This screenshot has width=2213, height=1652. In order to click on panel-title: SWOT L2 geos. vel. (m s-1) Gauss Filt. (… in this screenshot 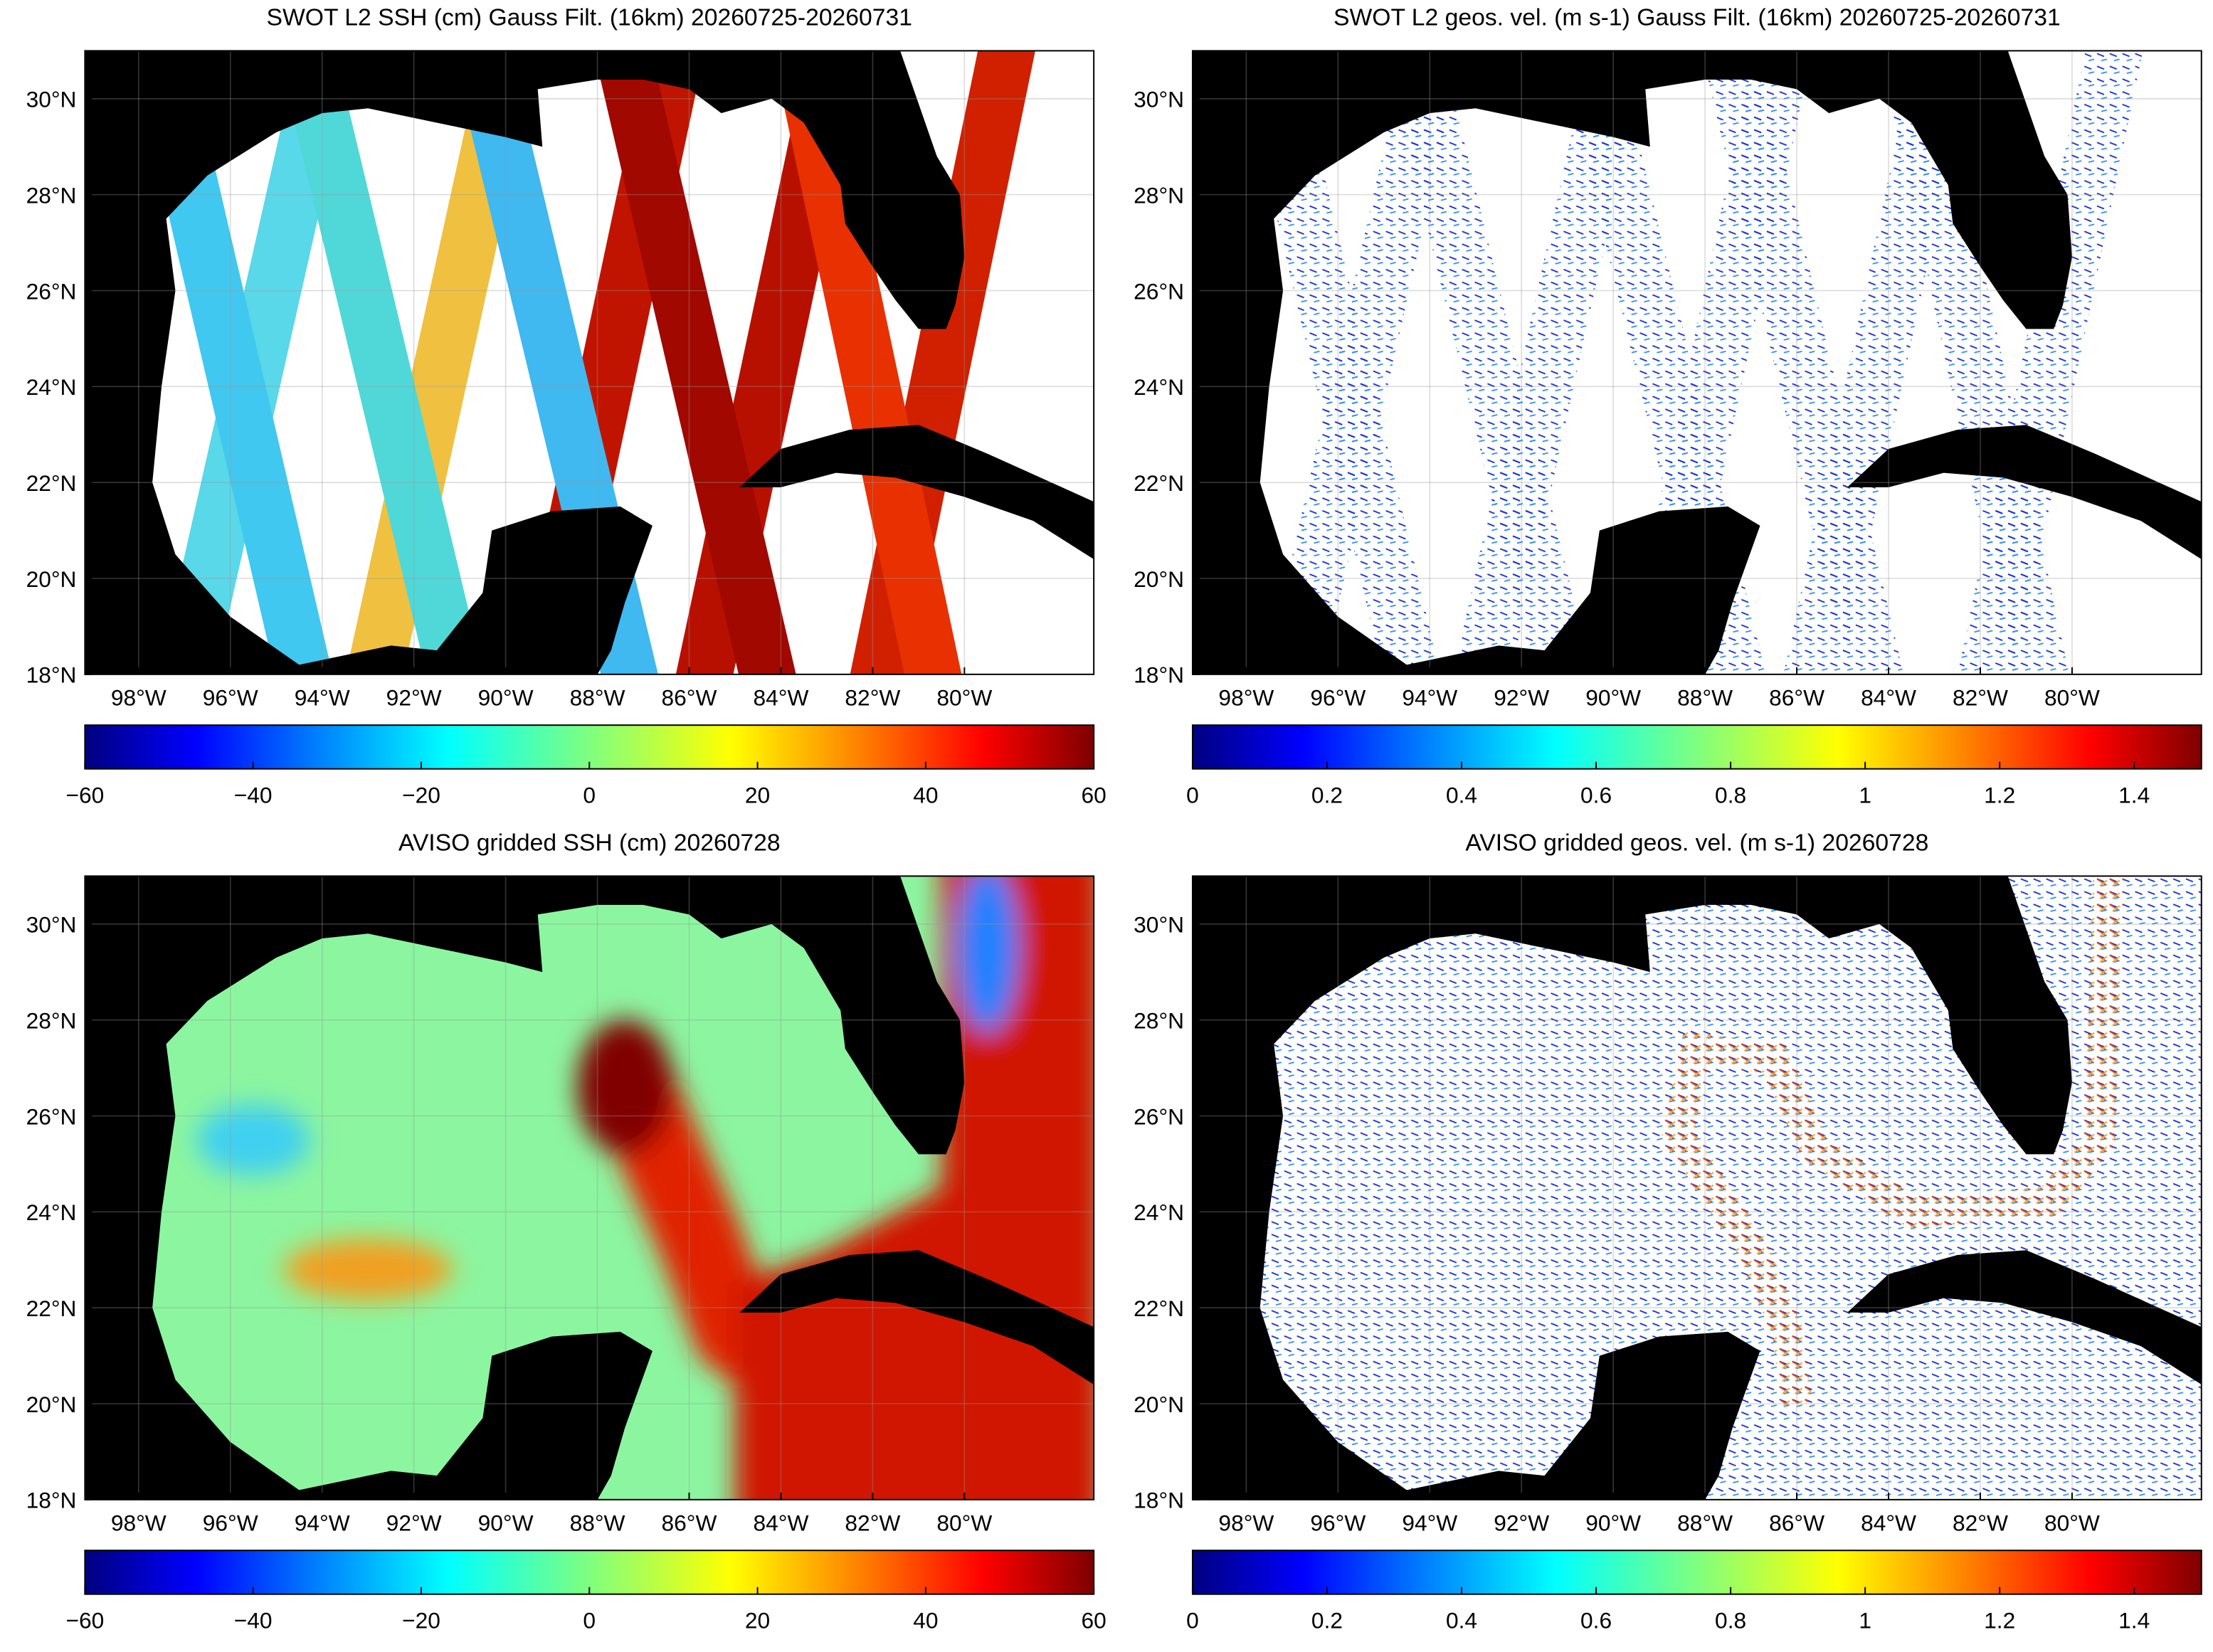, I will do `click(1697, 17)`.